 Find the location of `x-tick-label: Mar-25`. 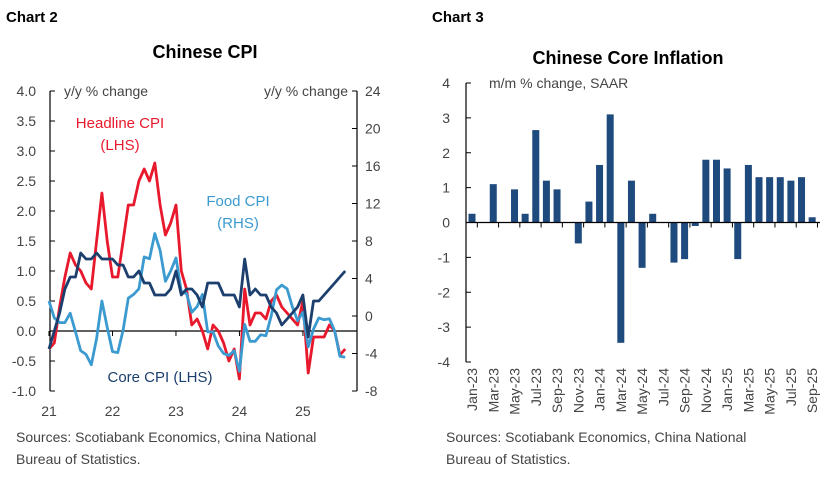

x-tick-label: Mar-25 is located at coordinates (748, 390).